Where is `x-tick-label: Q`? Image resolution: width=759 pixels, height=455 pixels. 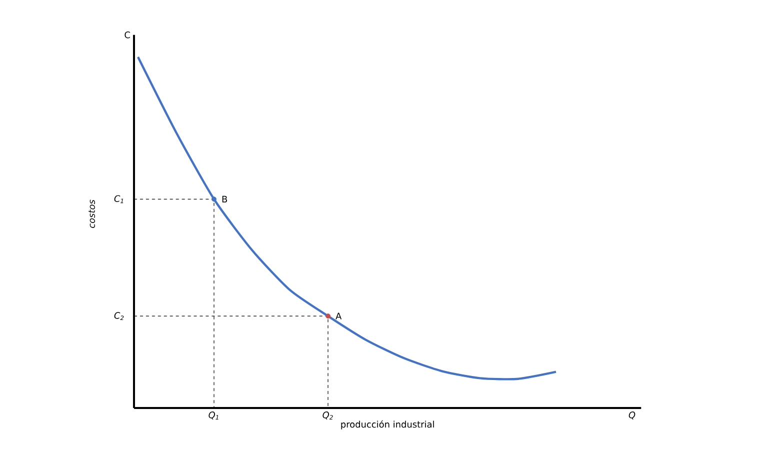 x-tick-label: Q is located at coordinates (632, 416).